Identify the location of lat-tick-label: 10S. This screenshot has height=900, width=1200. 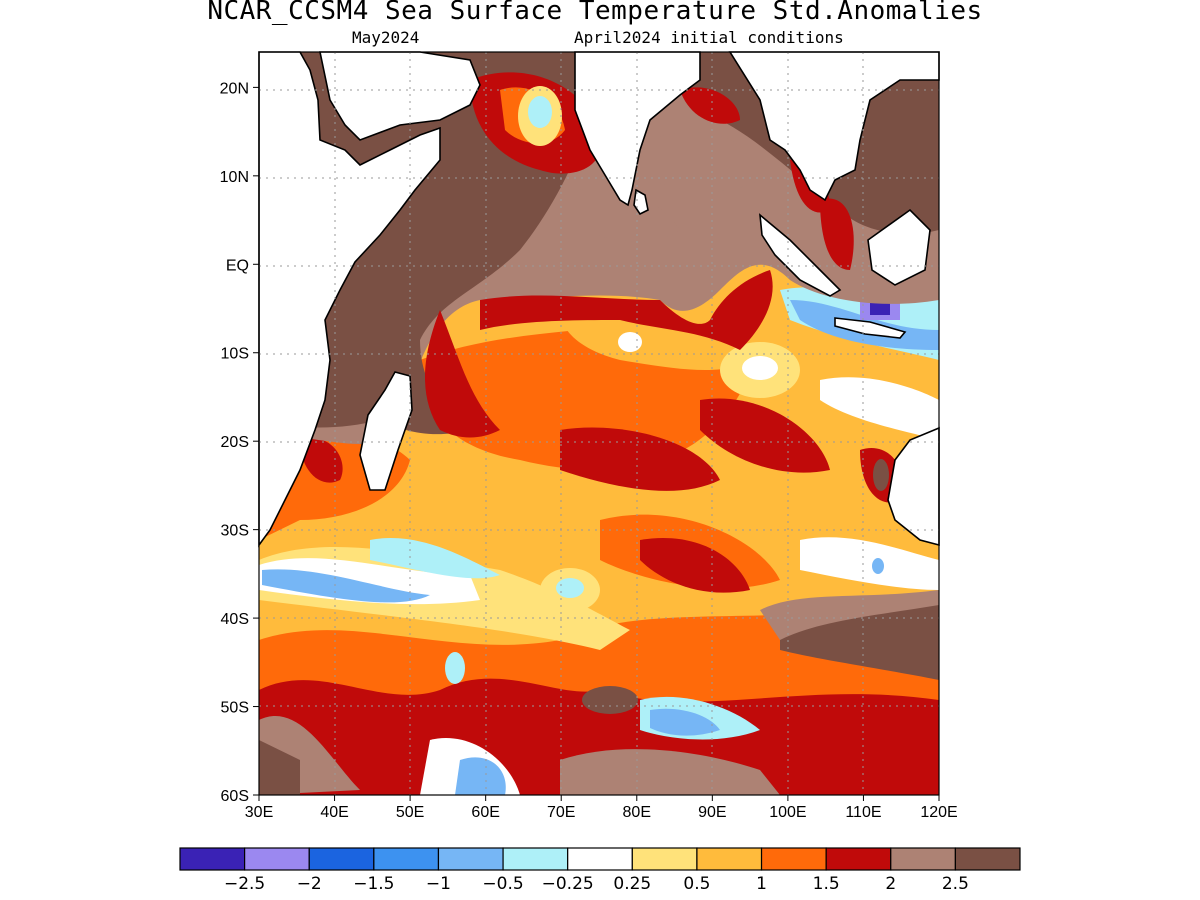
(235, 354).